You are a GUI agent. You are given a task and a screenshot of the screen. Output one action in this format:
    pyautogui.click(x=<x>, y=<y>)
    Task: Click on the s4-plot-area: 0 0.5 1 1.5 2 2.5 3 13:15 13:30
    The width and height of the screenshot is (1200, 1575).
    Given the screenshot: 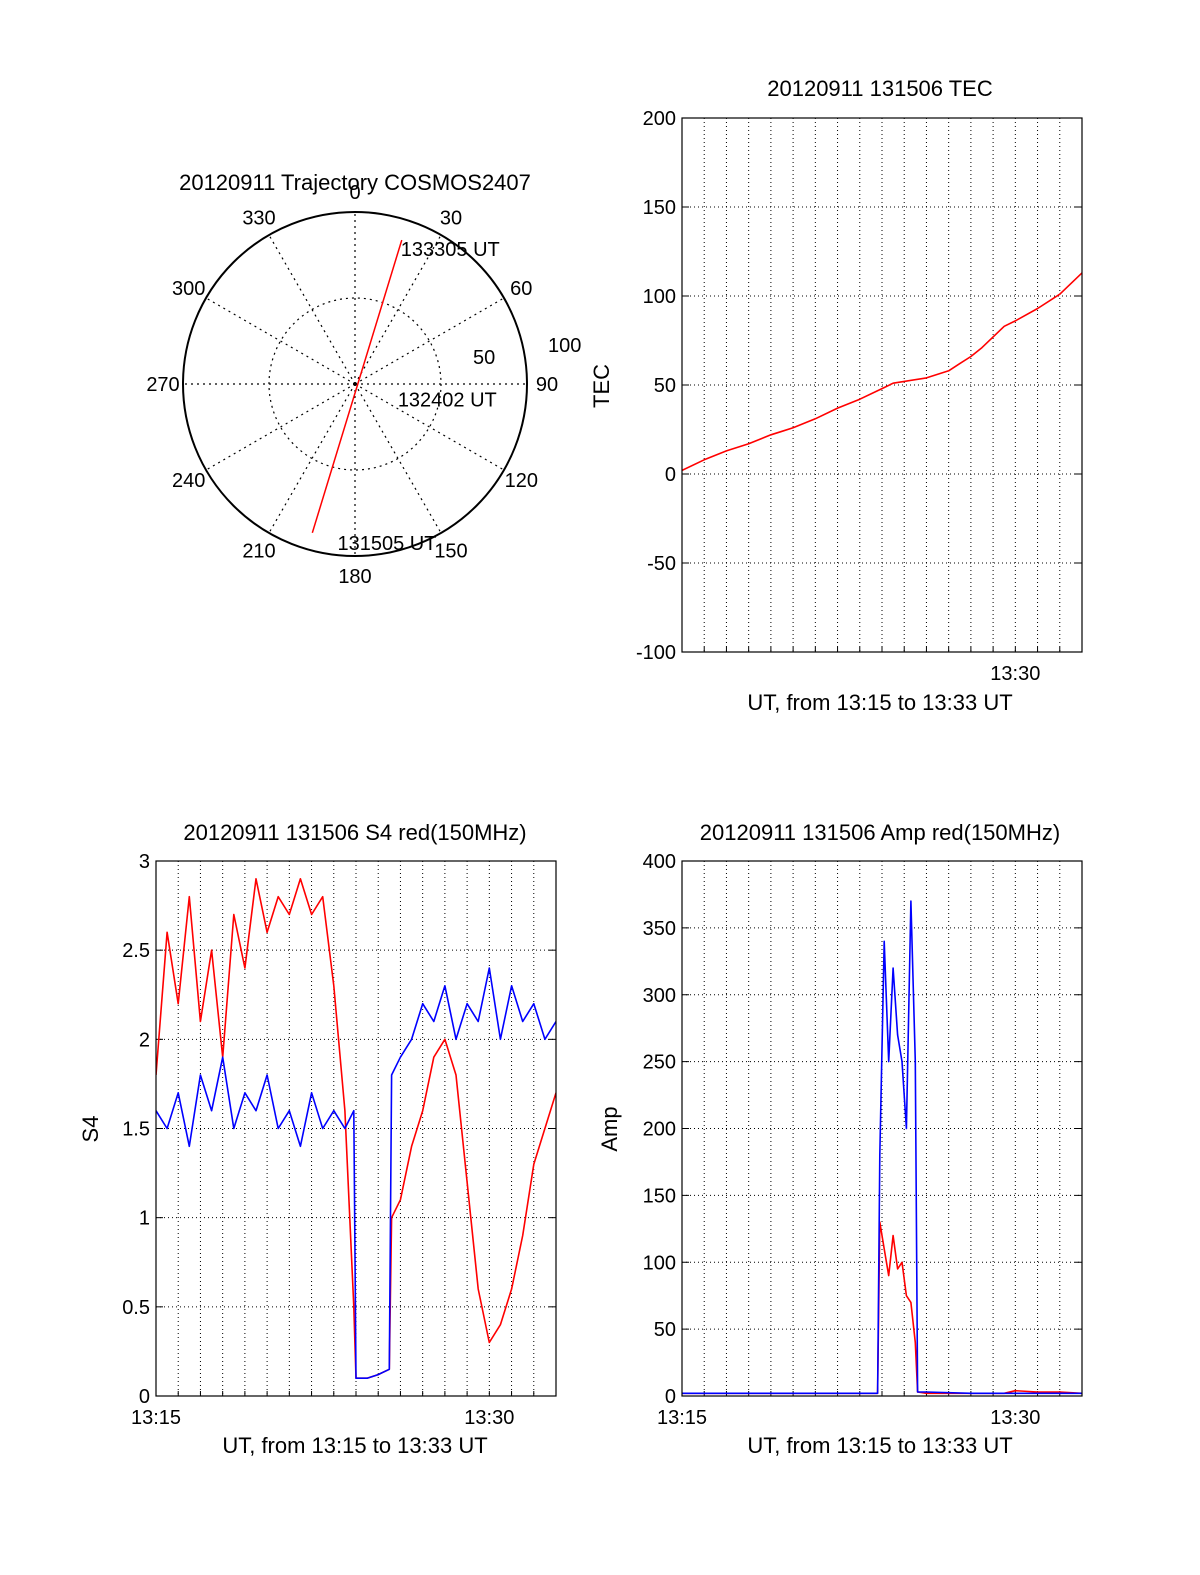 What is the action you would take?
    pyautogui.click(x=339, y=1140)
    